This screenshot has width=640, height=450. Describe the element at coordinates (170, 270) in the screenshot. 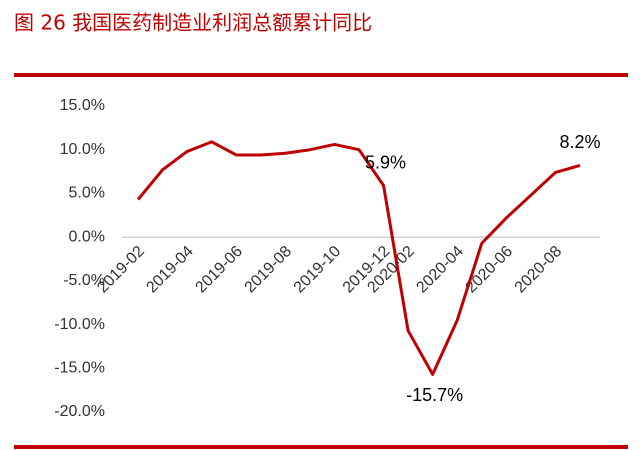

I see `x-tick-label: 2019-04` at that location.